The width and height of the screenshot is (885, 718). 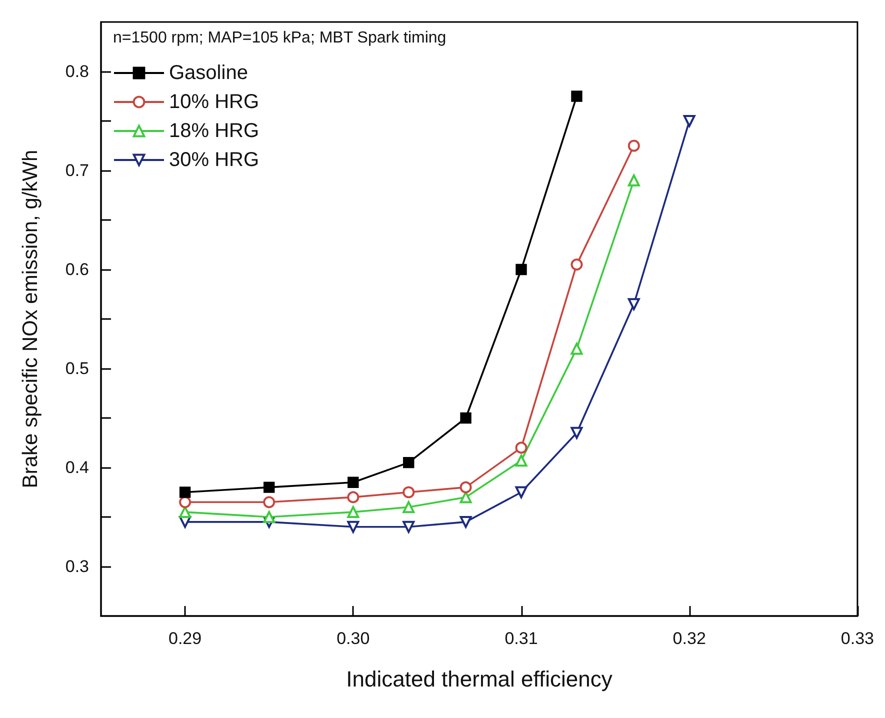 I want to click on legend-label: 30% HRG, so click(x=214, y=160).